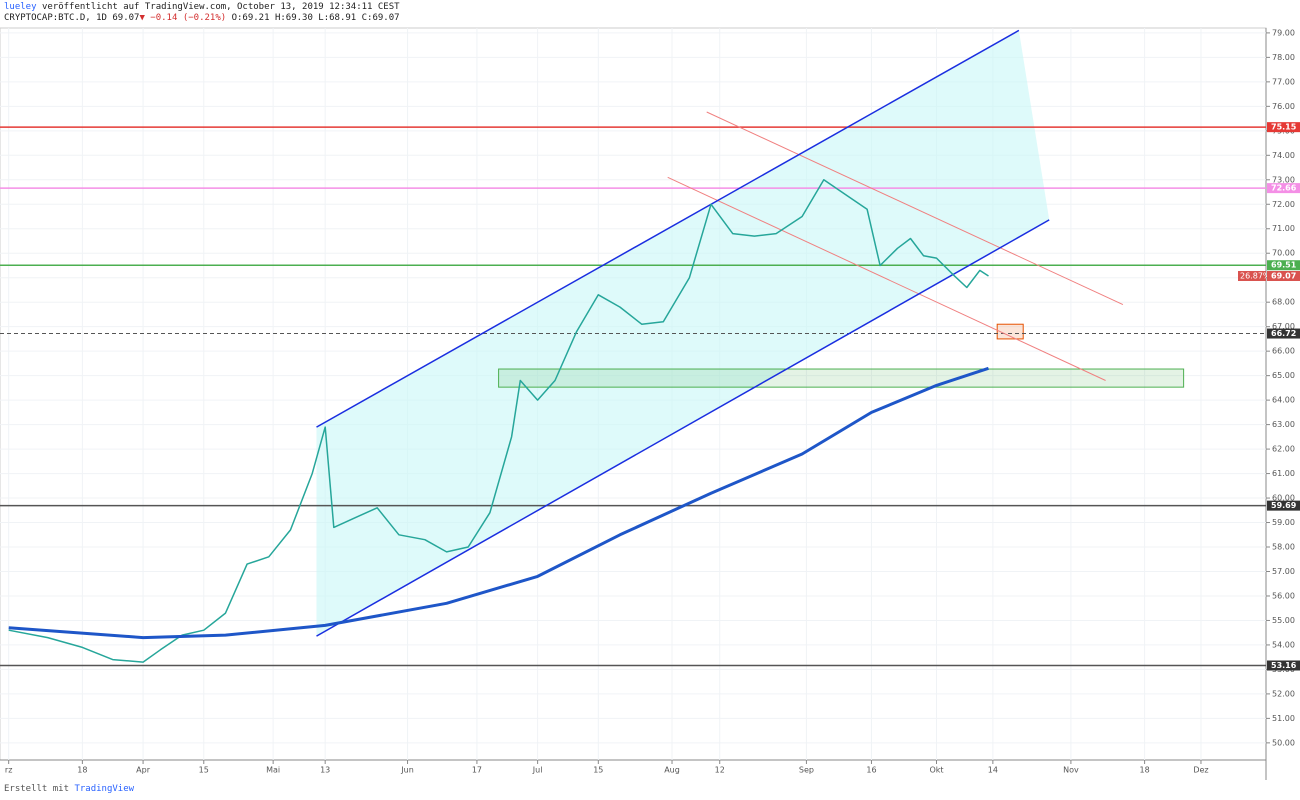  What do you see at coordinates (936, 770) in the screenshot?
I see `x-tick-label: Okt` at bounding box center [936, 770].